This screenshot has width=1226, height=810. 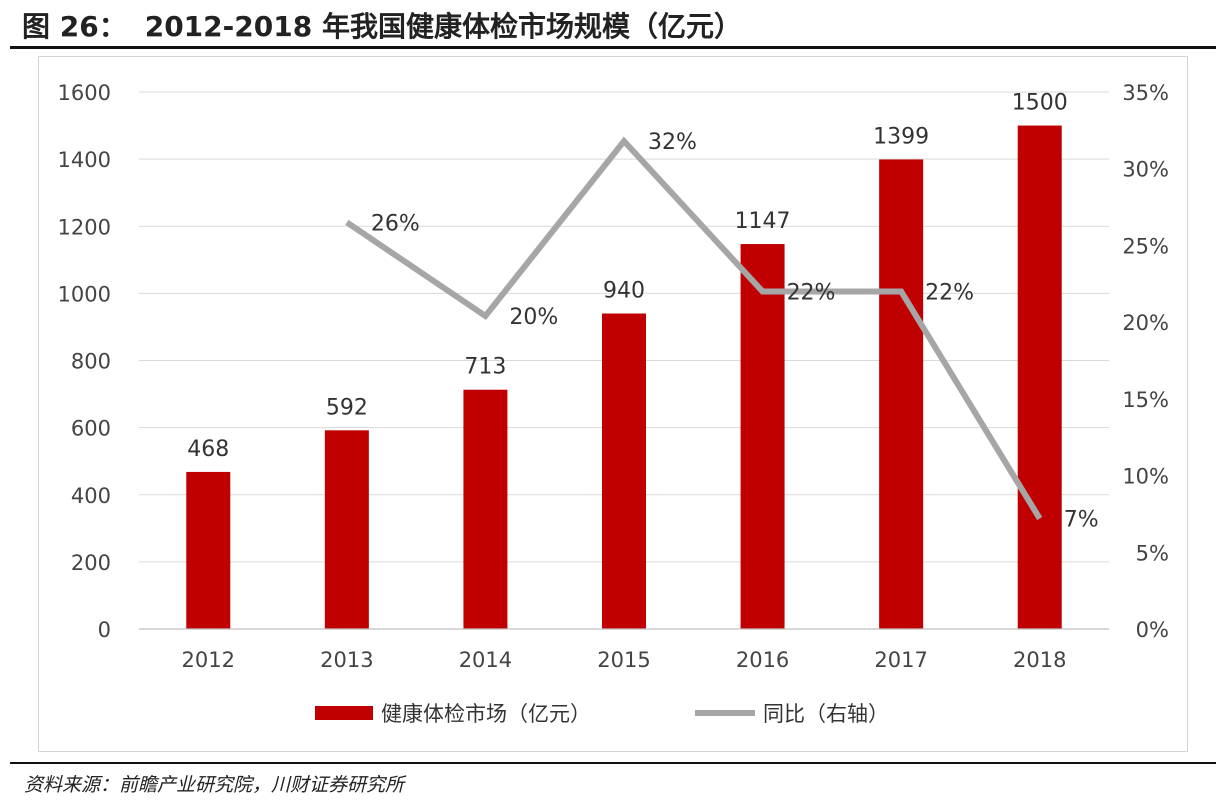 I want to click on bar-value-label: 940, so click(x=624, y=291).